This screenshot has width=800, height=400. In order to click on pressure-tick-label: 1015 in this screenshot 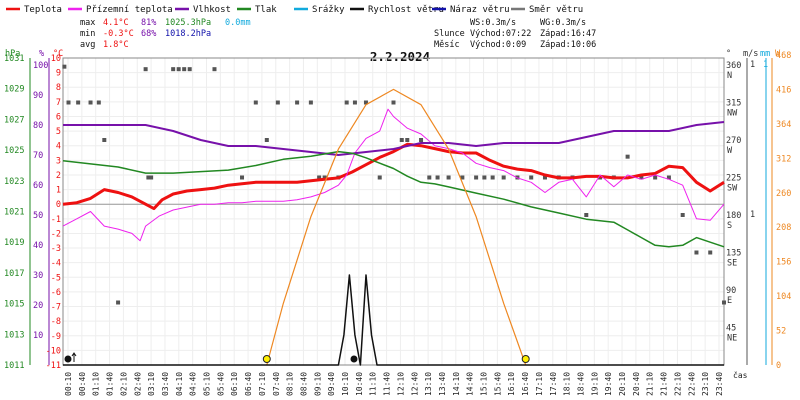, I will do `click(14, 305)`.